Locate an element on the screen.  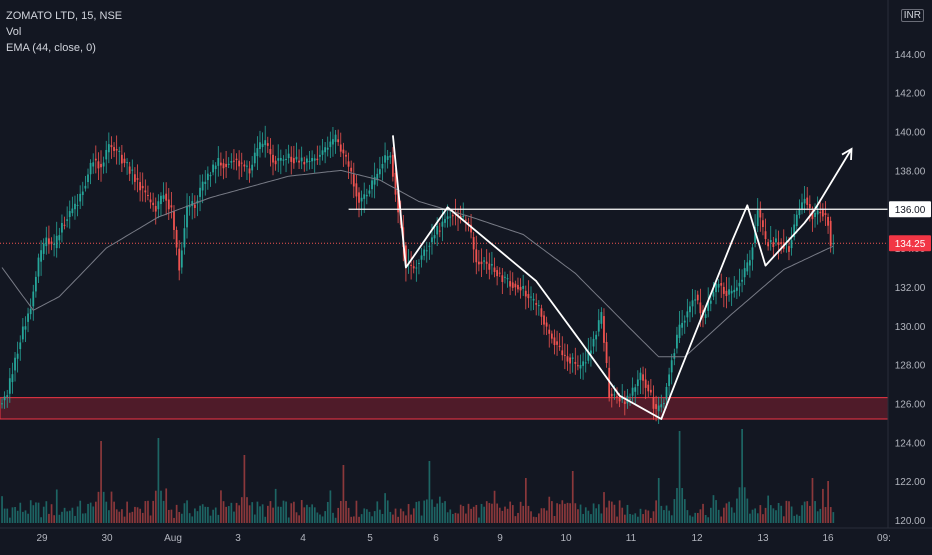
currency-label: INR is located at coordinates (912, 15).